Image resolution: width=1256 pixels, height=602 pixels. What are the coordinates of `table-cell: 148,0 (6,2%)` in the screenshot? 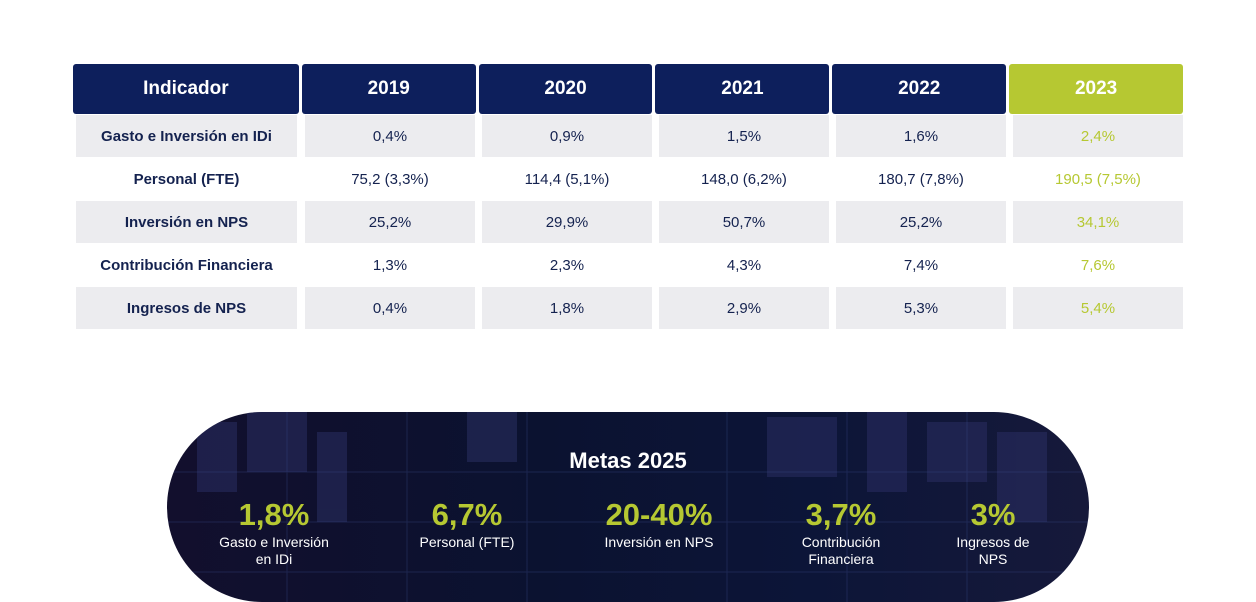 It's located at (744, 179).